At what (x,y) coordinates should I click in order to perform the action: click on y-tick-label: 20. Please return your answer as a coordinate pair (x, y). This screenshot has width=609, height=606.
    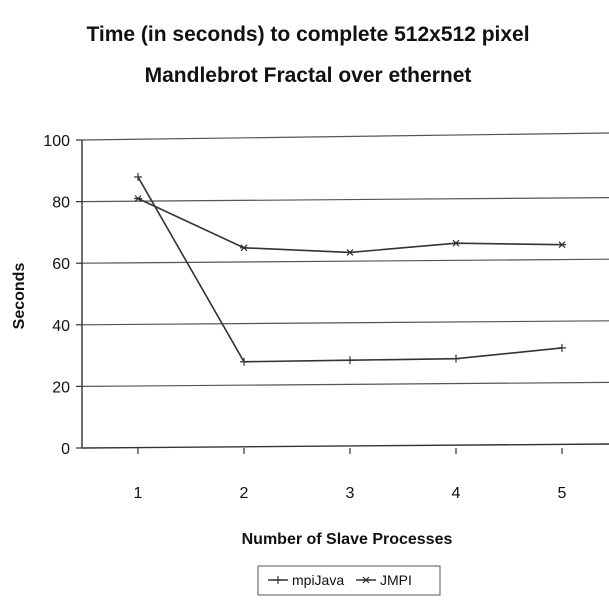
    Looking at the image, I should click on (61, 387).